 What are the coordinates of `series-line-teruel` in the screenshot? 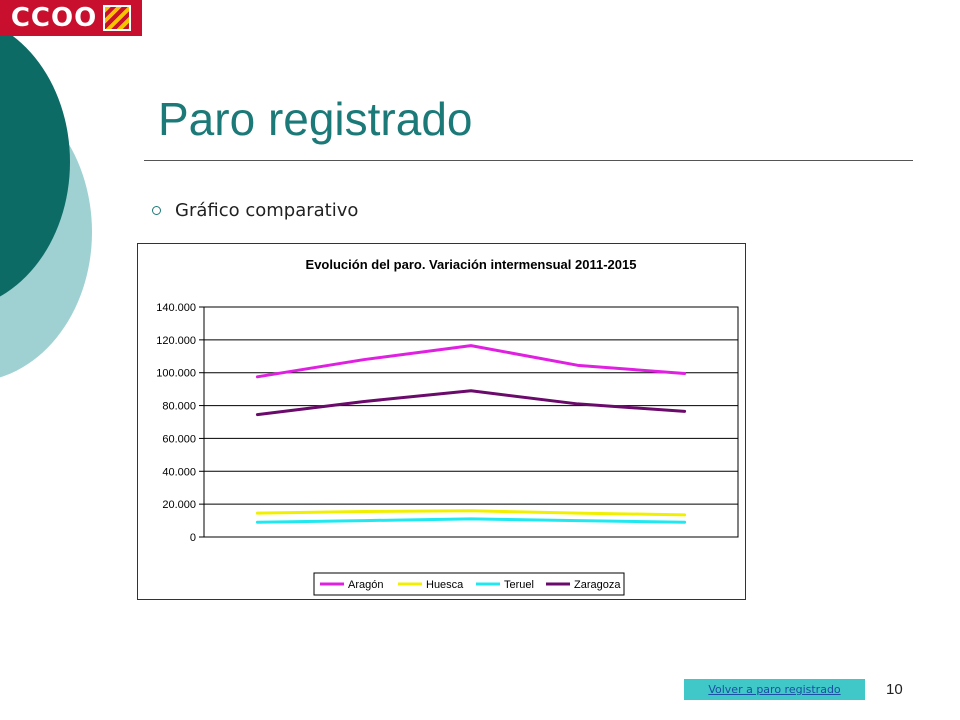 It's located at (471, 520).